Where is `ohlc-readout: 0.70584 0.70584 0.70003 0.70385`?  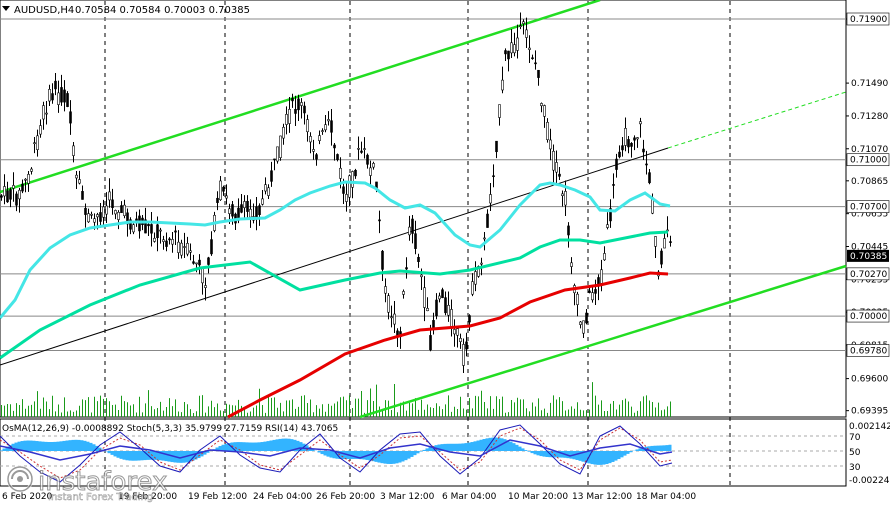
ohlc-readout: 0.70584 0.70584 0.70003 0.70385 is located at coordinates (162, 10).